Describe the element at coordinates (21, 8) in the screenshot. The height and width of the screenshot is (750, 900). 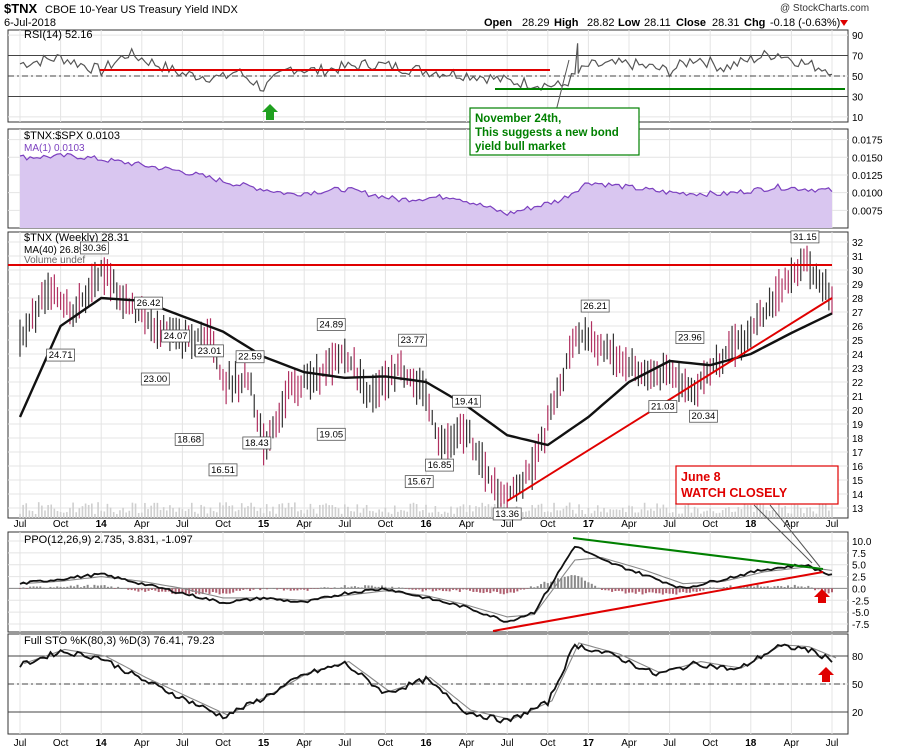
I see `symbol: $TNX` at that location.